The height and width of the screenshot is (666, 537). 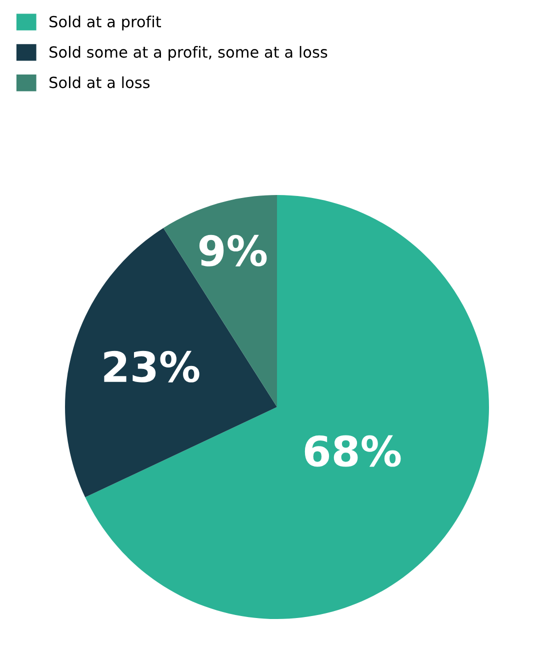 What do you see at coordinates (352, 451) in the screenshot?
I see `data-label: 68%` at bounding box center [352, 451].